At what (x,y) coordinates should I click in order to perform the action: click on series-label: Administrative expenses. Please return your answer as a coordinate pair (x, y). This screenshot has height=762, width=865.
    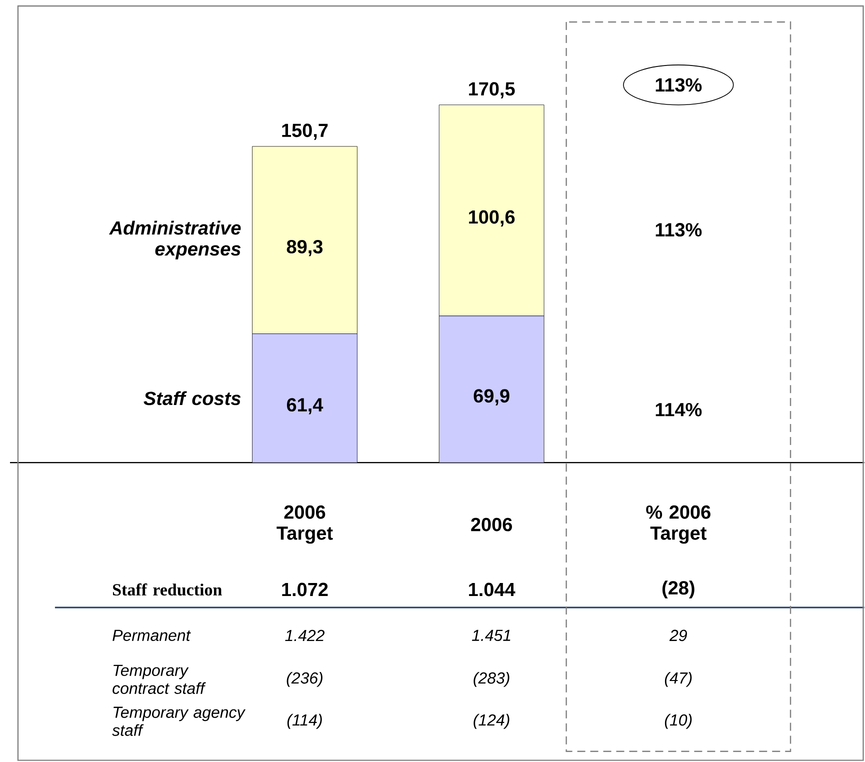
    Looking at the image, I should click on (174, 240).